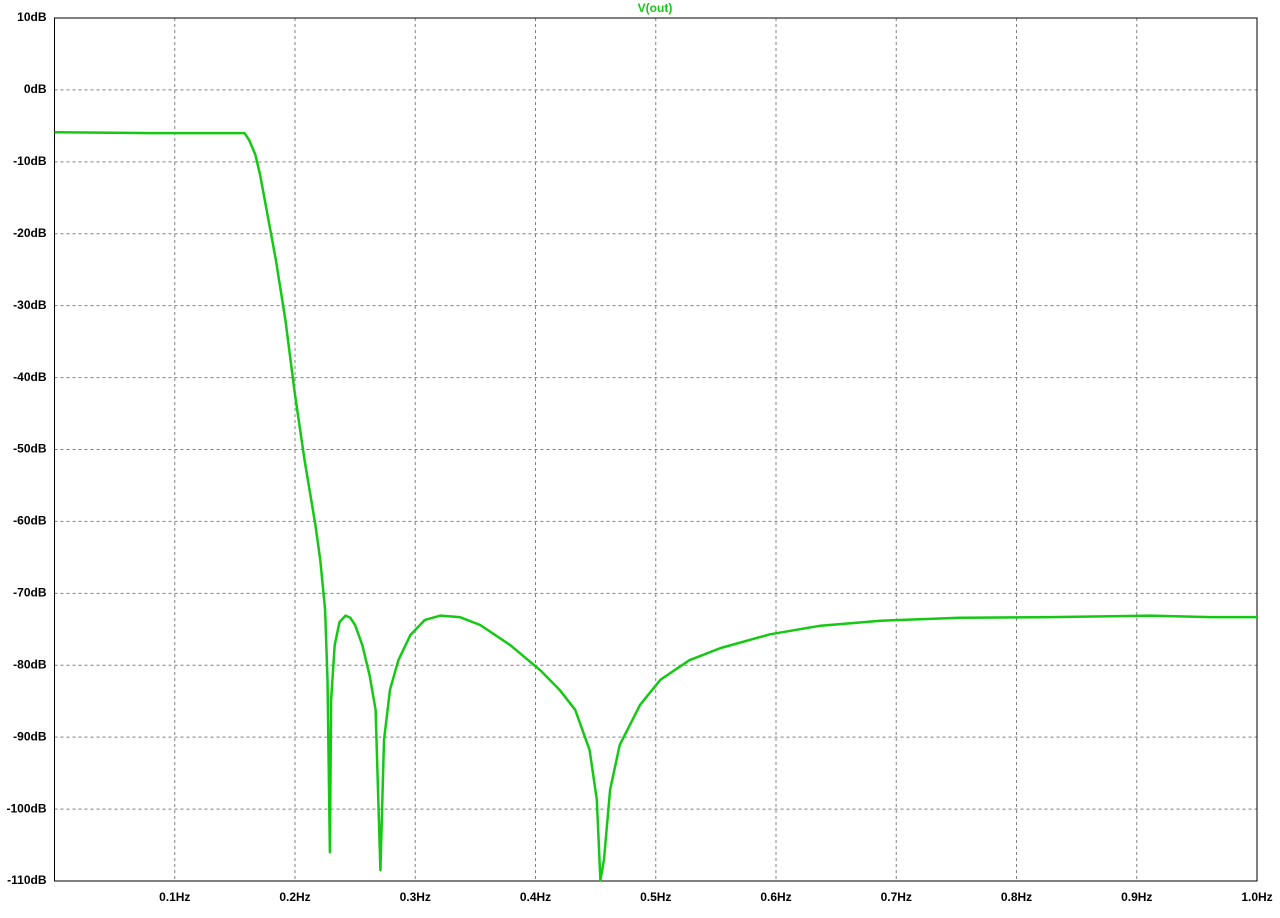  What do you see at coordinates (30, 736) in the screenshot?
I see `y-tick-label: -90dB` at bounding box center [30, 736].